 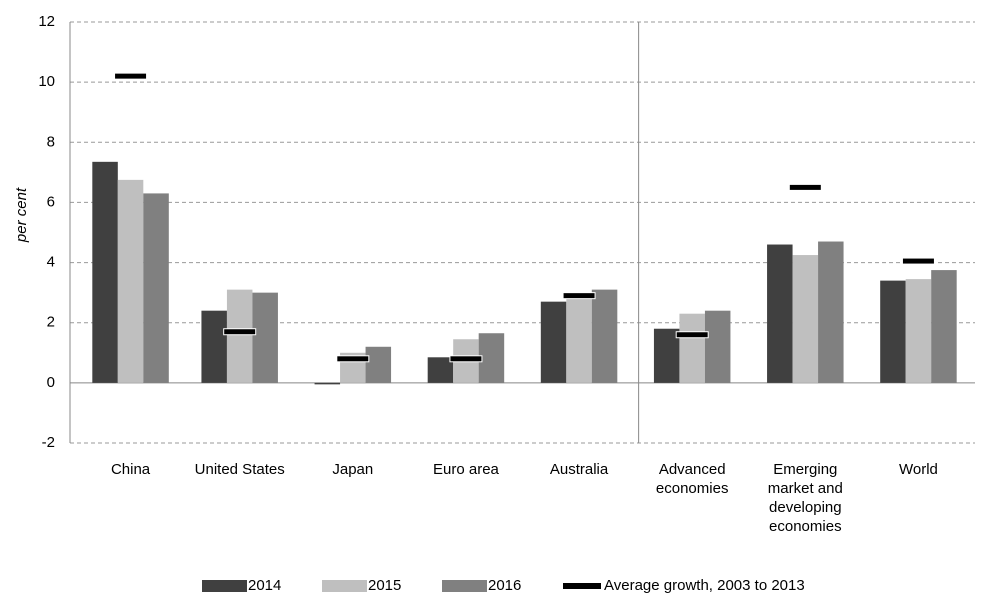 I want to click on y-tick-label: 6, so click(x=51, y=201).